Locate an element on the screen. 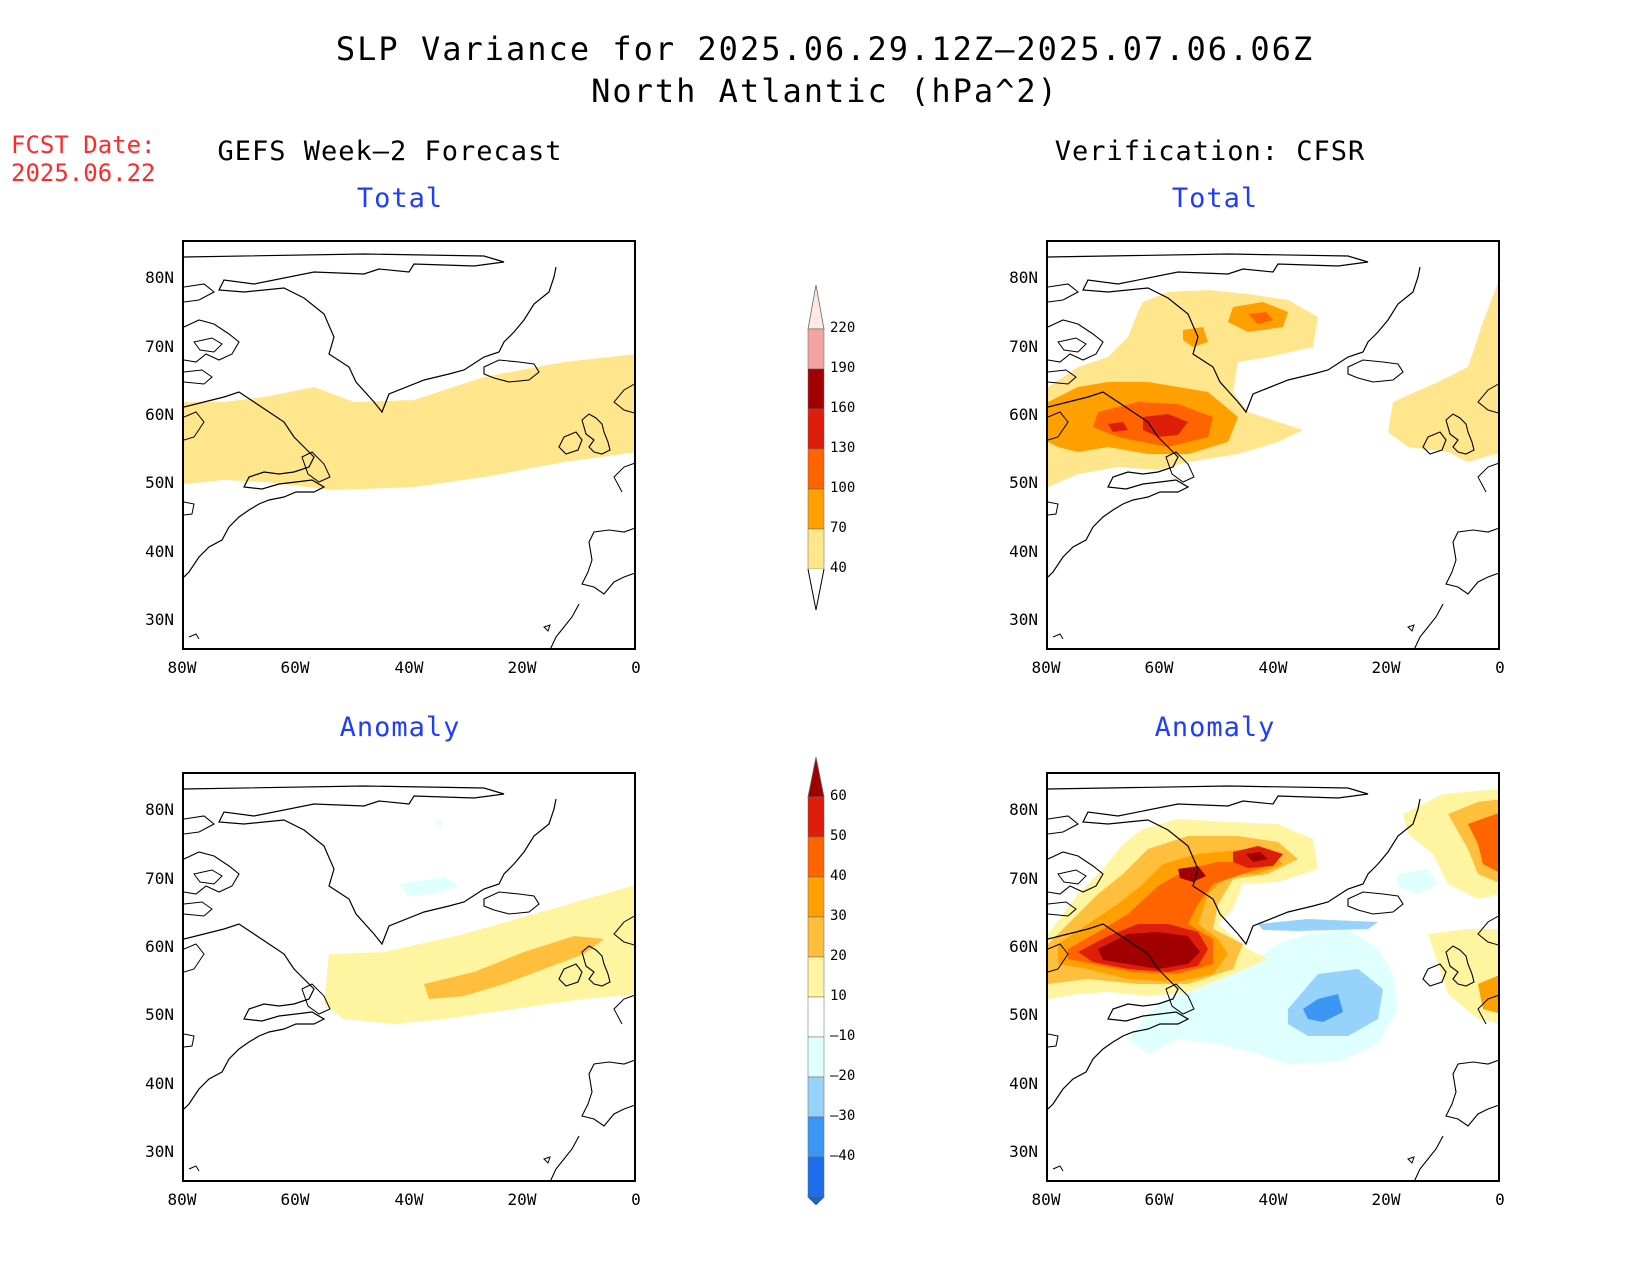 Image resolution: width=1650 pixels, height=1275 pixels. map-verification-anomaly is located at coordinates (1273, 977).